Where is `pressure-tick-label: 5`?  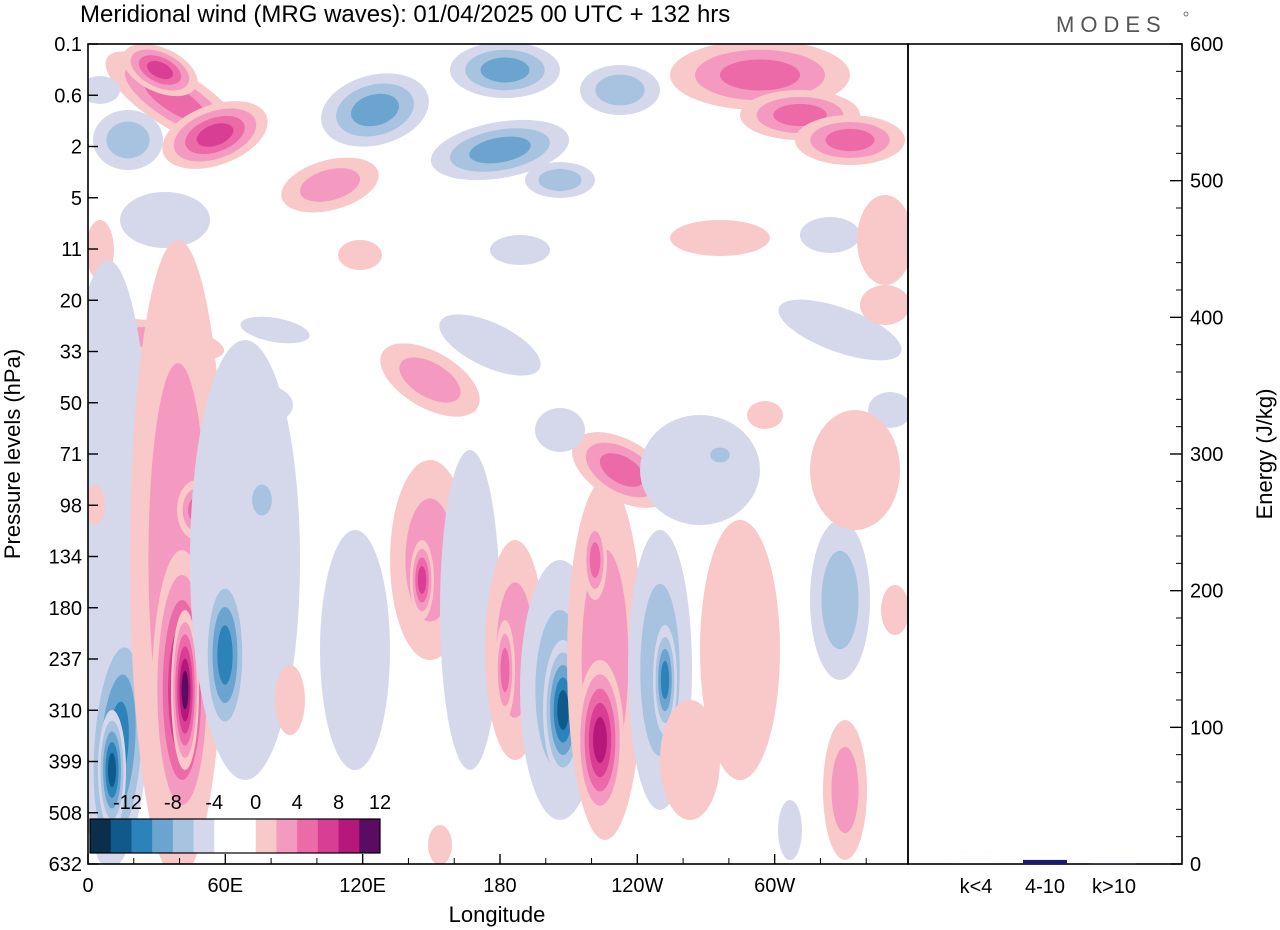
pressure-tick-label: 5 is located at coordinates (76, 199).